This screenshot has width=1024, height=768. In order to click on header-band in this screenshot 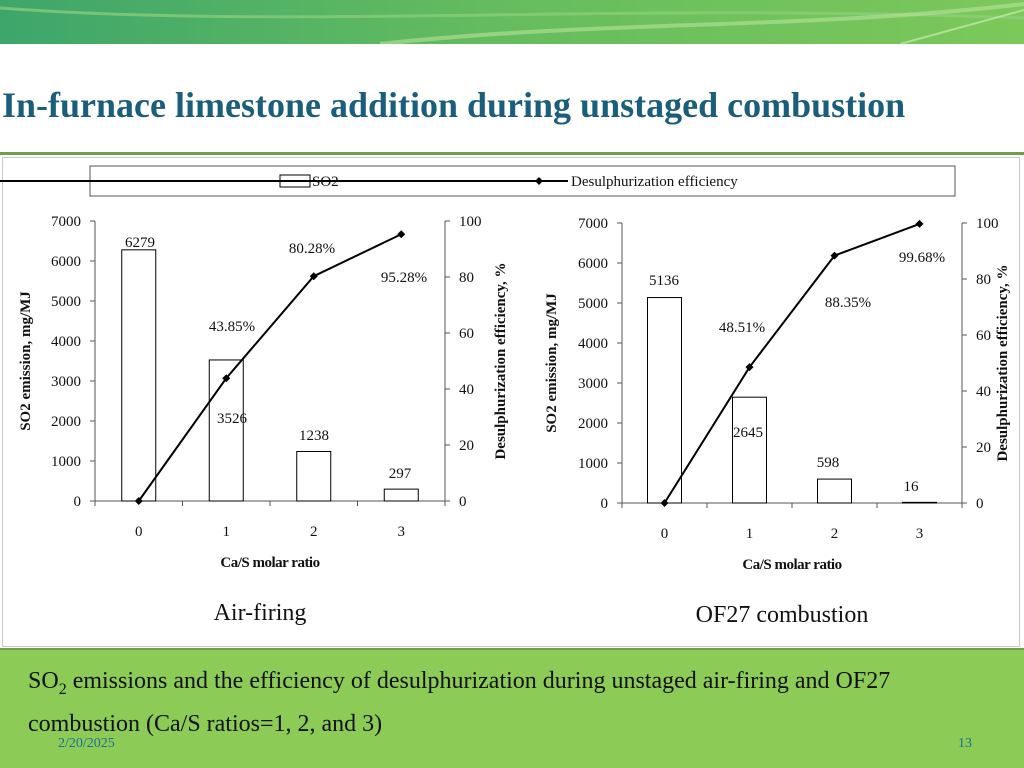, I will do `click(512, 22)`.